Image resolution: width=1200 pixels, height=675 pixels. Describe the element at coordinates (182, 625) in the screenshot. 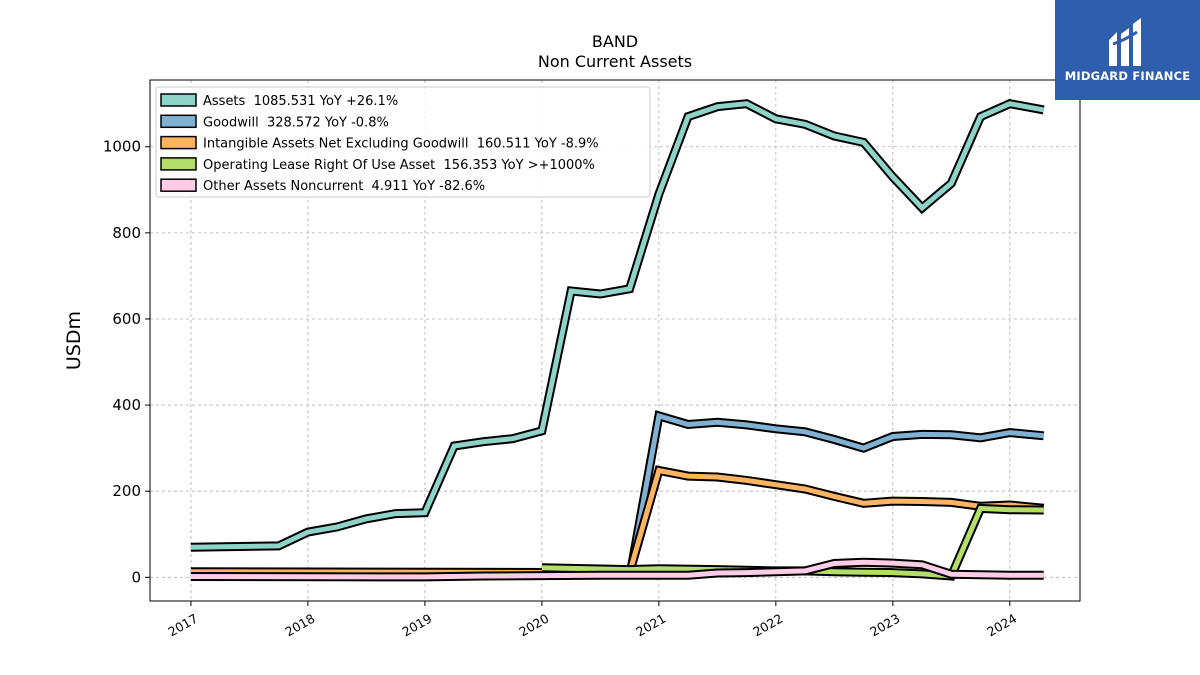

I see `x-tick-label: 2017` at that location.